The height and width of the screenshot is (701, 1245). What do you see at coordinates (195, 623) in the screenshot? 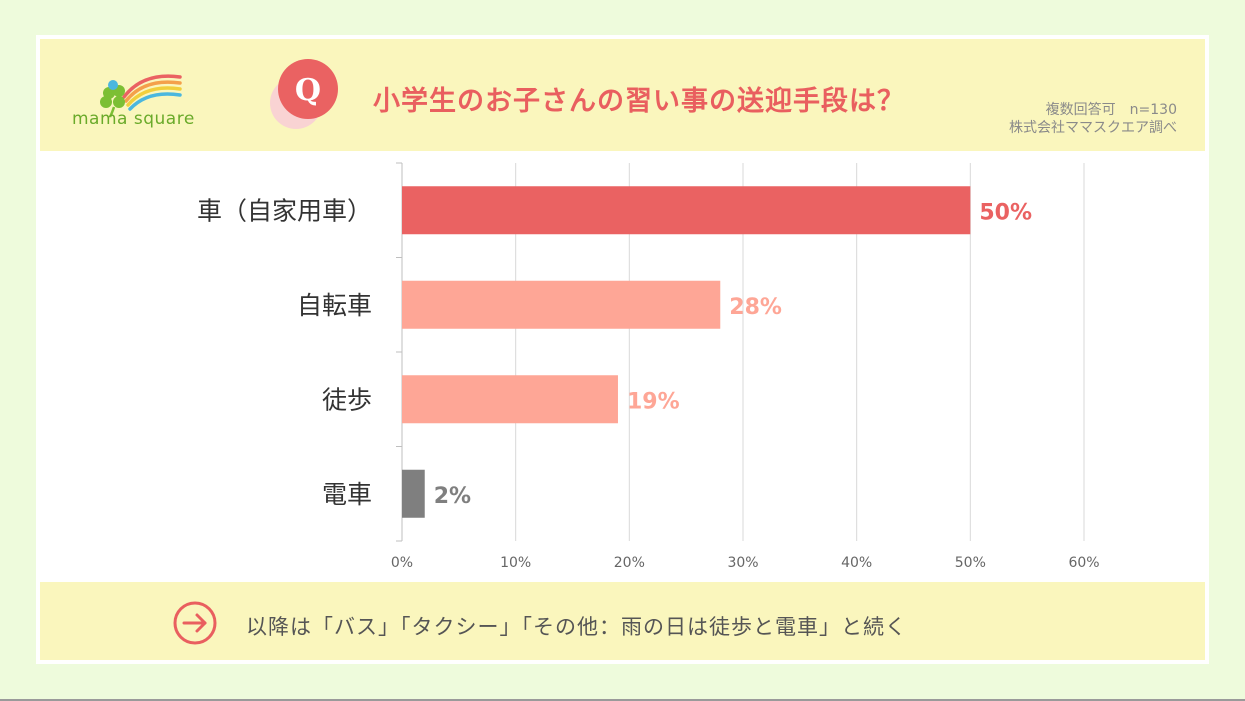
I see `circle-arrow-right-icon` at bounding box center [195, 623].